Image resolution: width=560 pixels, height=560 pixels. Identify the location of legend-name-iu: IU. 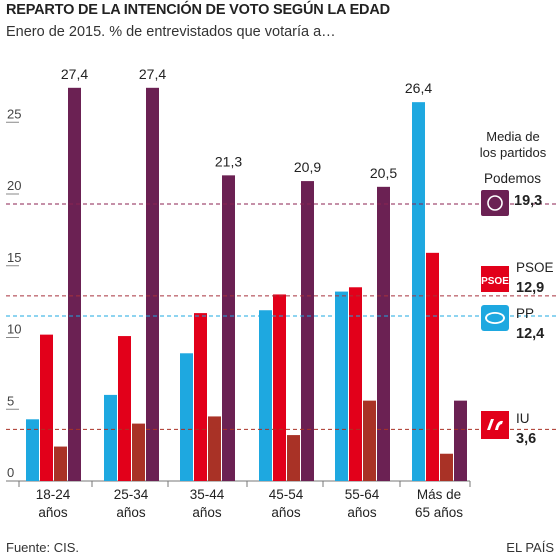
(523, 418).